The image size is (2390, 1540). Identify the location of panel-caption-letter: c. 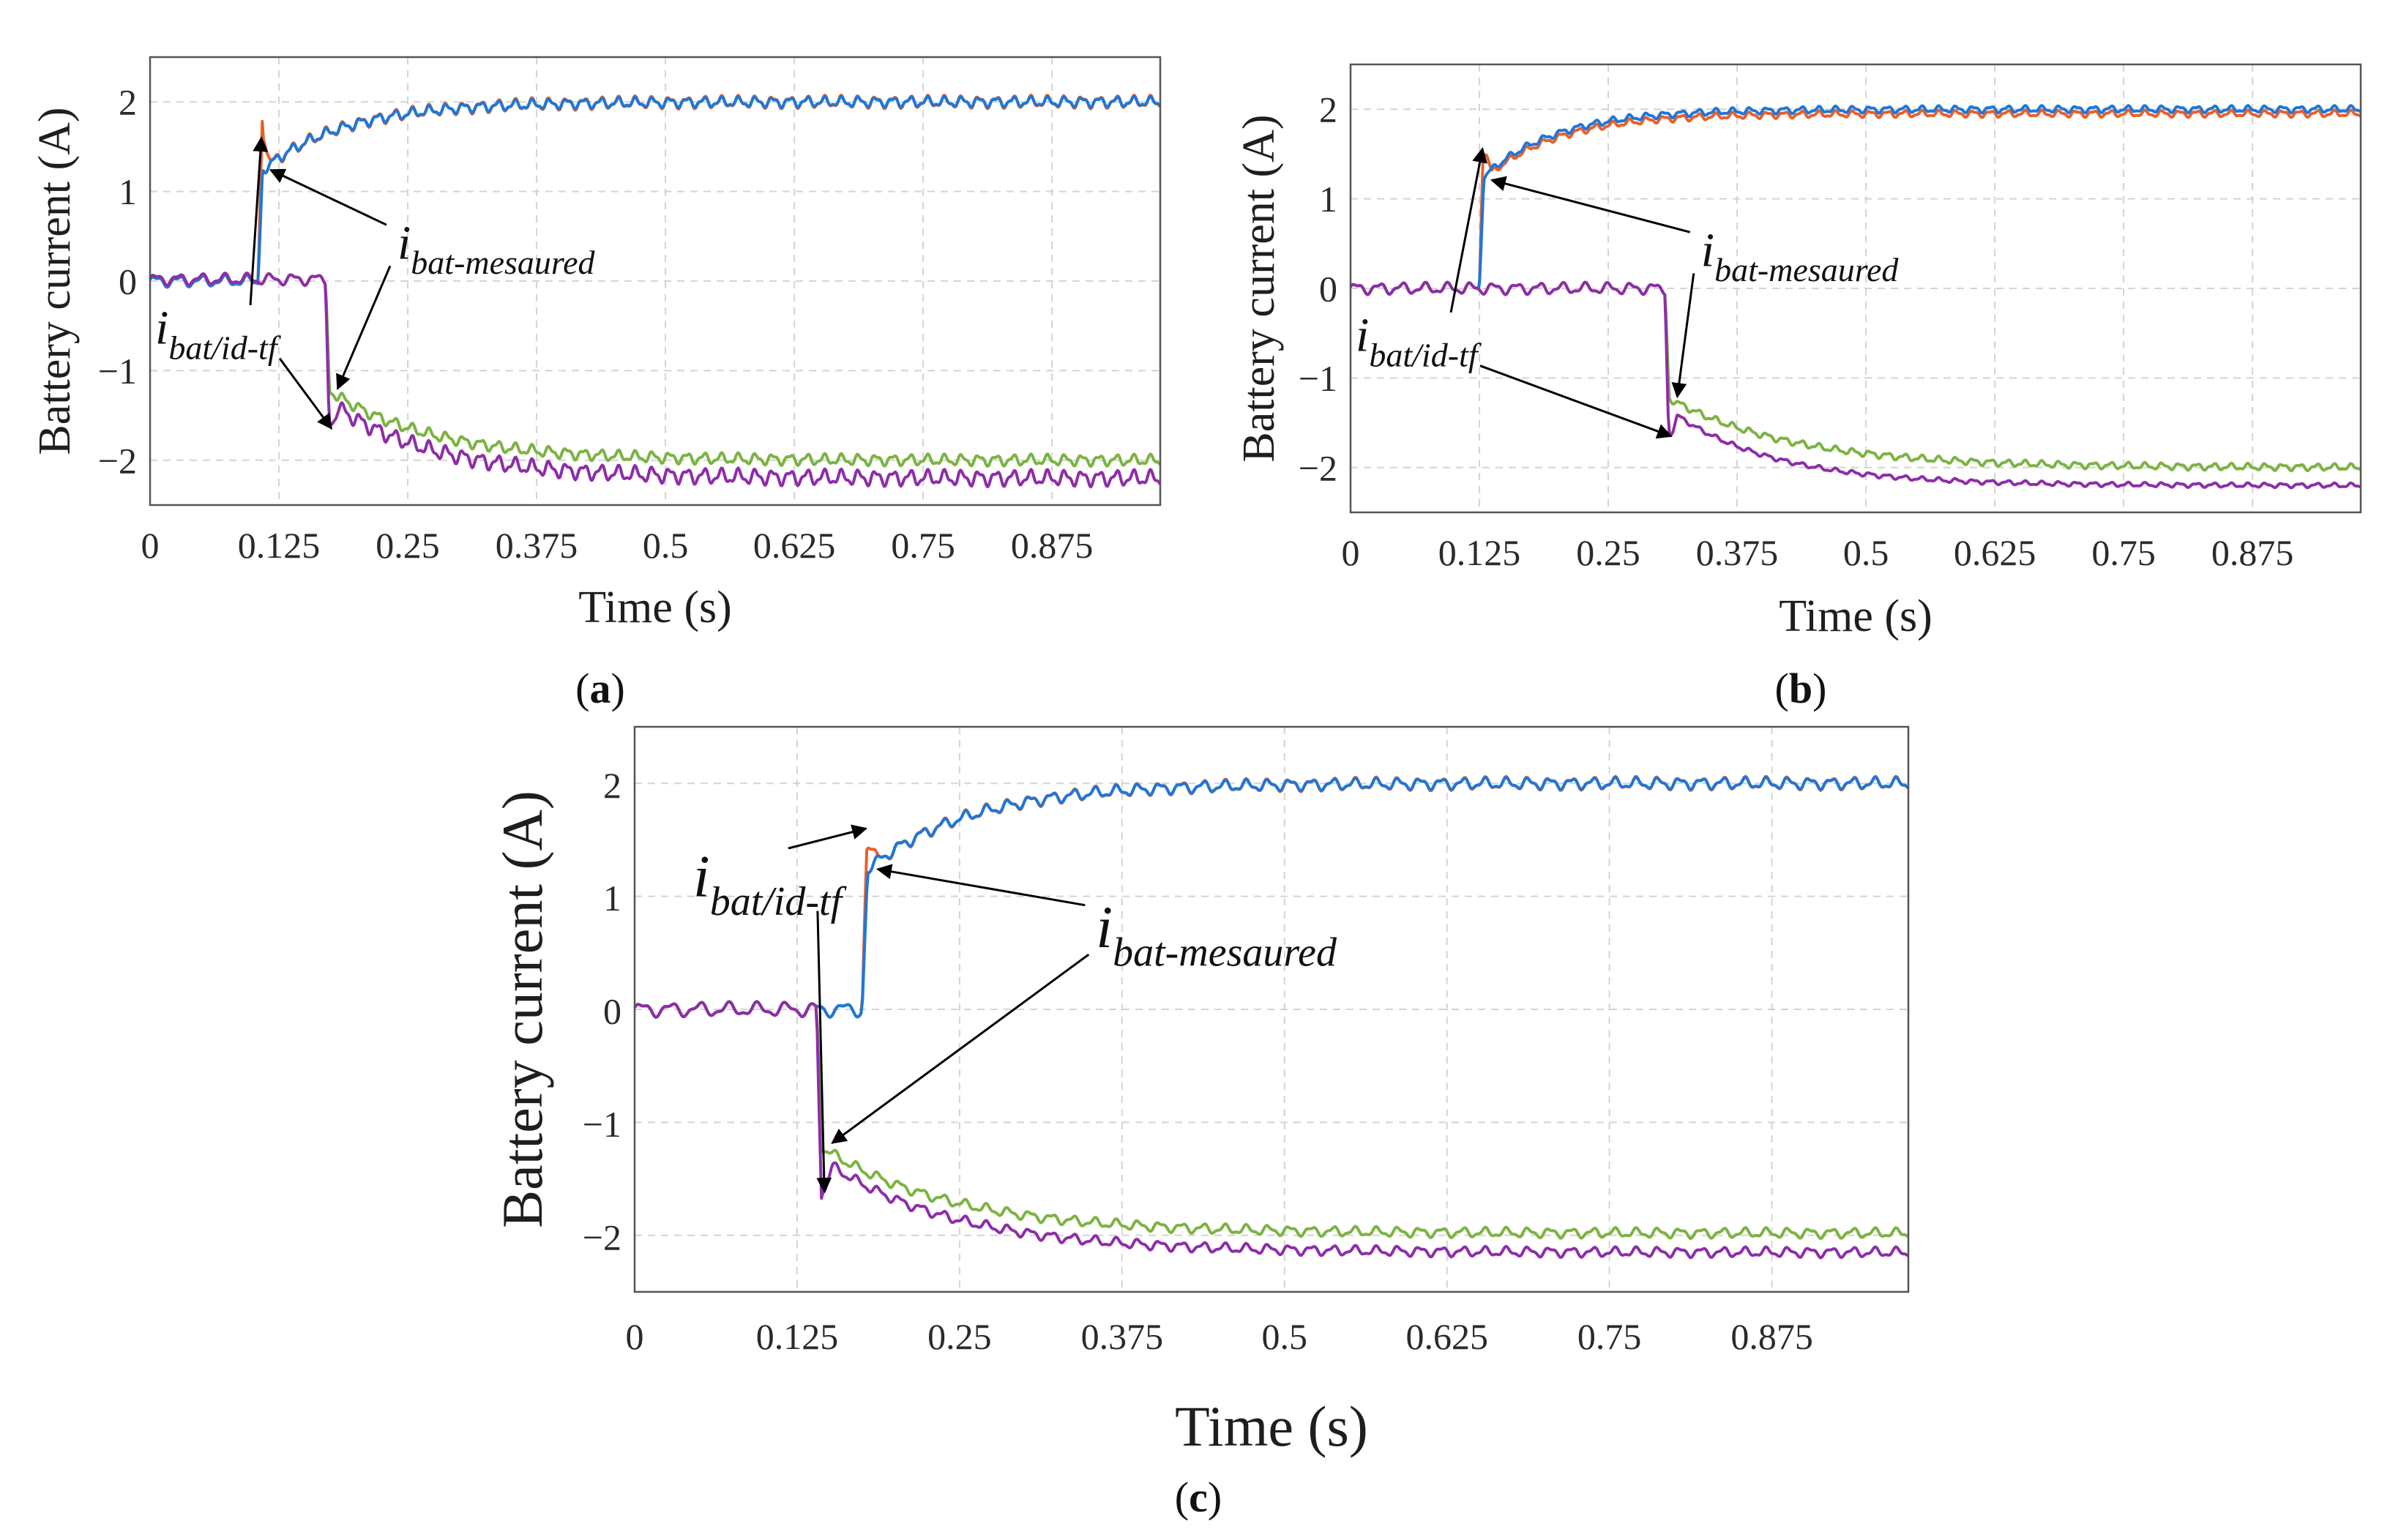
(1198, 1497).